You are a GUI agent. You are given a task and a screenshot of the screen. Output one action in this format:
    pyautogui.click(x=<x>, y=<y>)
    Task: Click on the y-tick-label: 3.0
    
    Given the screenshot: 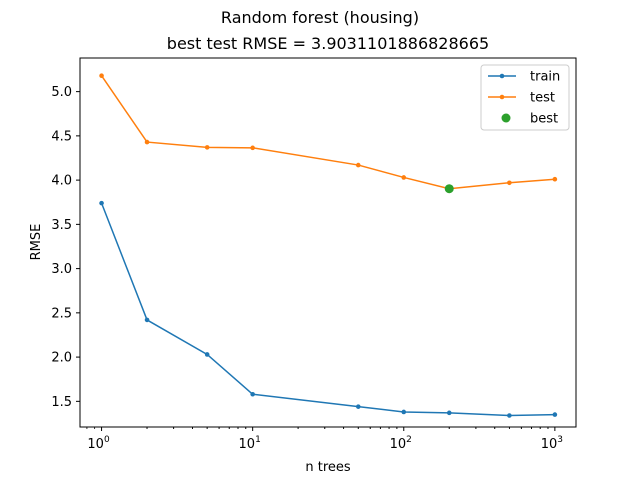 What is the action you would take?
    pyautogui.click(x=61, y=269)
    